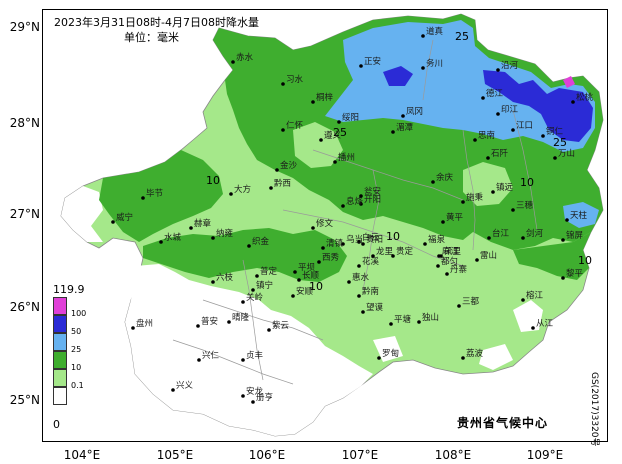  I want to click on dry-region-southwest, so click(249, 350).